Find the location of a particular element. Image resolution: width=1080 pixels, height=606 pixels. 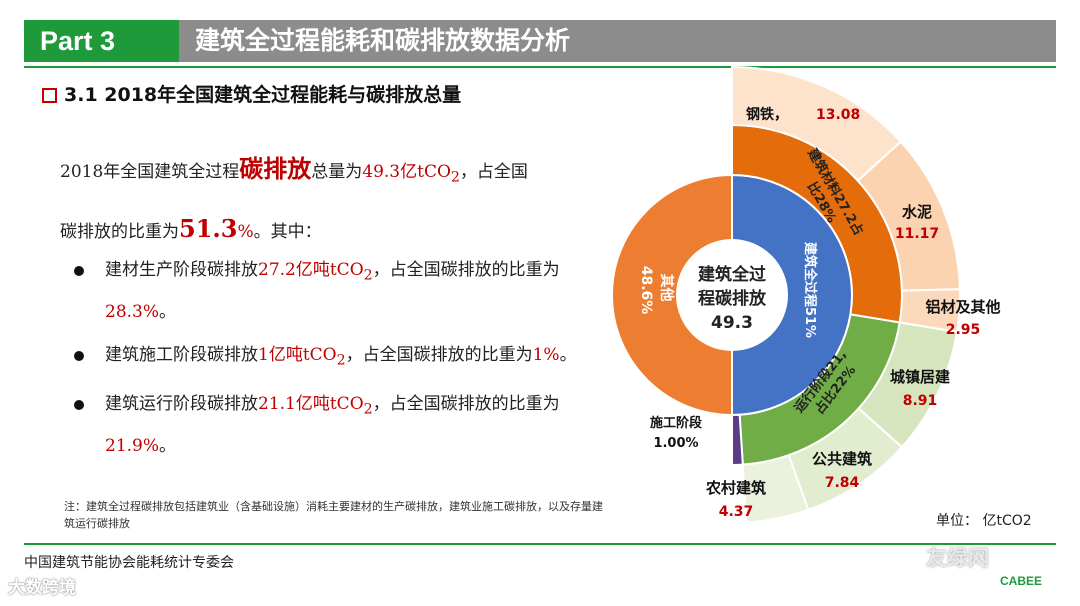

label-public-value: 7.84 is located at coordinates (842, 483).